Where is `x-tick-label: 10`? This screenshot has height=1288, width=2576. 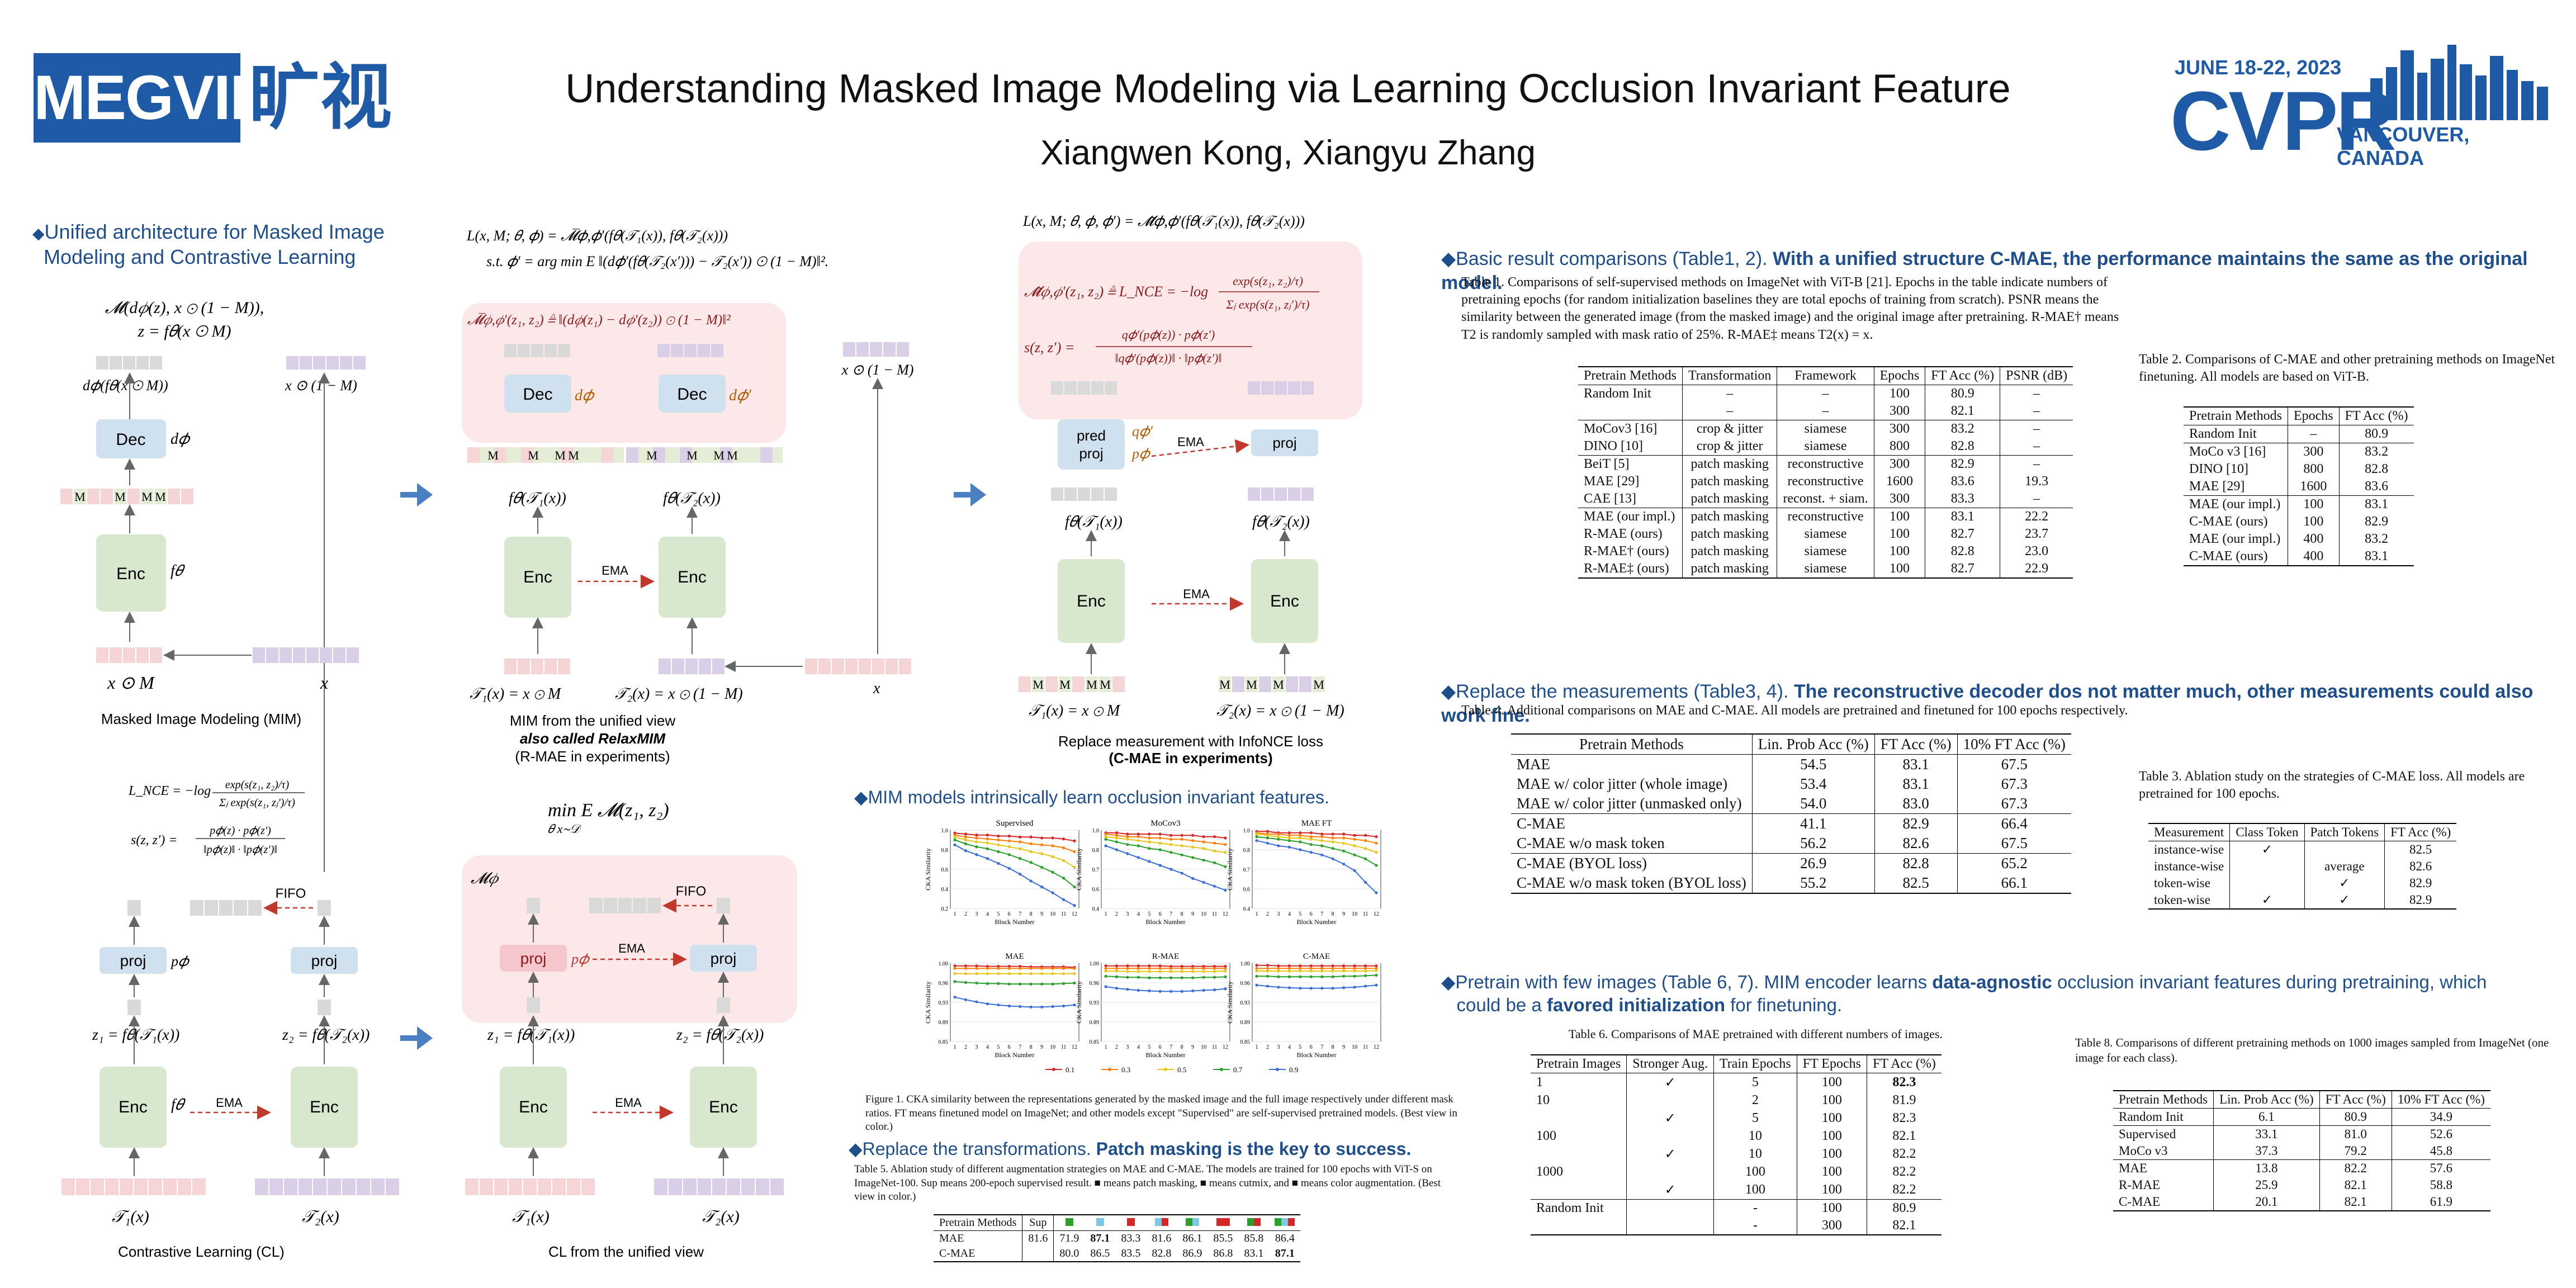 x-tick-label: 10 is located at coordinates (1203, 914).